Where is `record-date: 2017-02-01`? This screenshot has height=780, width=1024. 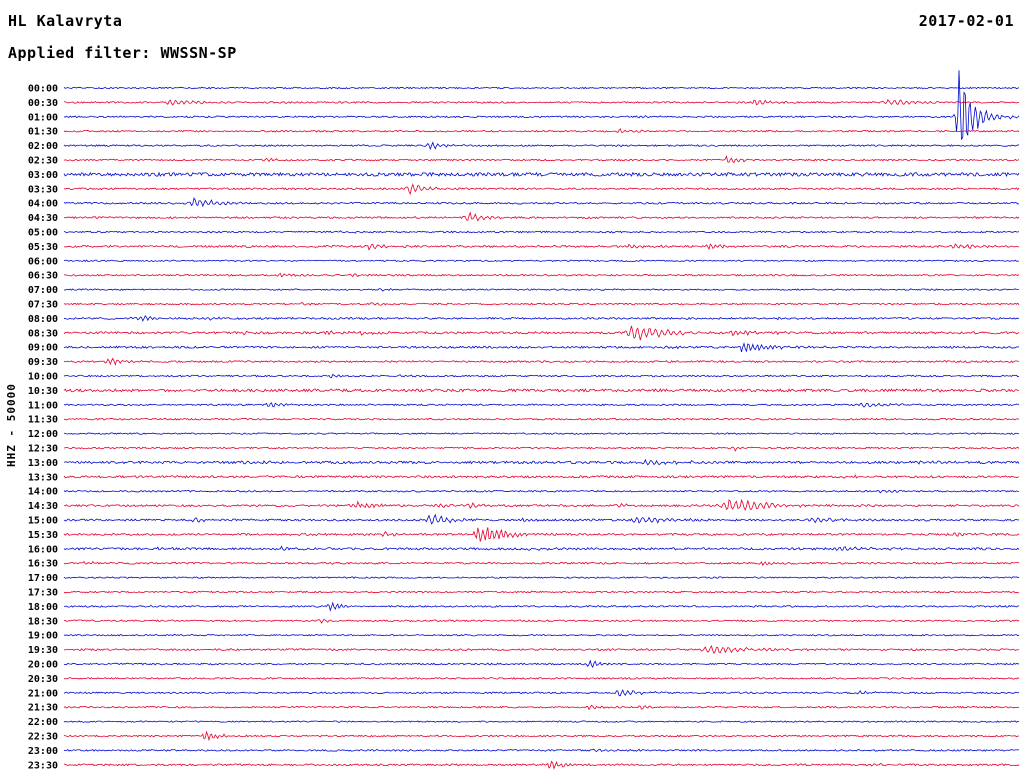
record-date: 2017-02-01 is located at coordinates (966, 21).